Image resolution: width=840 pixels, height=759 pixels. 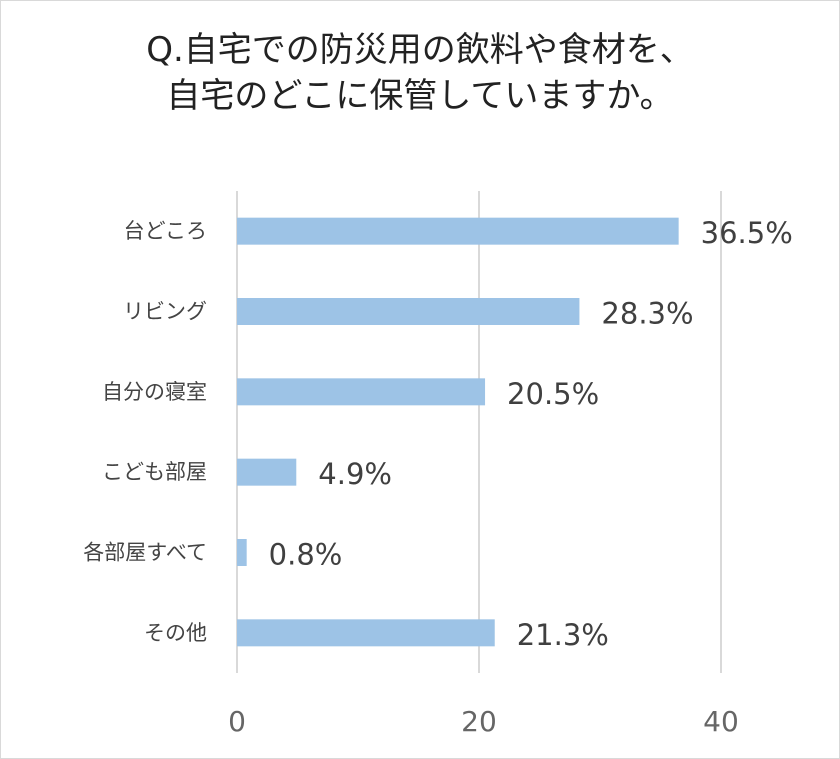 What do you see at coordinates (420, 50) in the screenshot?
I see `chart-title-line-1: Q.自宅での防災用の飲料や食材を、` at bounding box center [420, 50].